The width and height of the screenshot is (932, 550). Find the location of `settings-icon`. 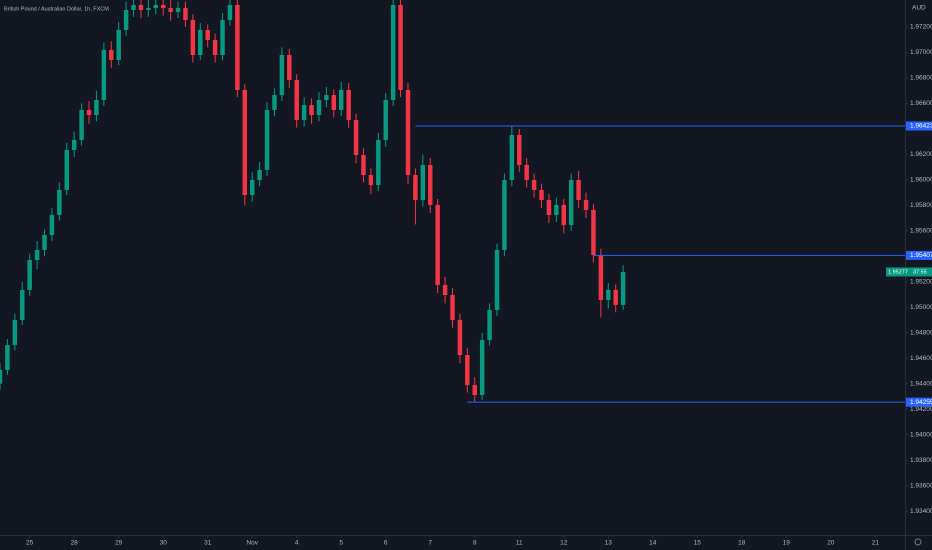

settings-icon is located at coordinates (918, 542).